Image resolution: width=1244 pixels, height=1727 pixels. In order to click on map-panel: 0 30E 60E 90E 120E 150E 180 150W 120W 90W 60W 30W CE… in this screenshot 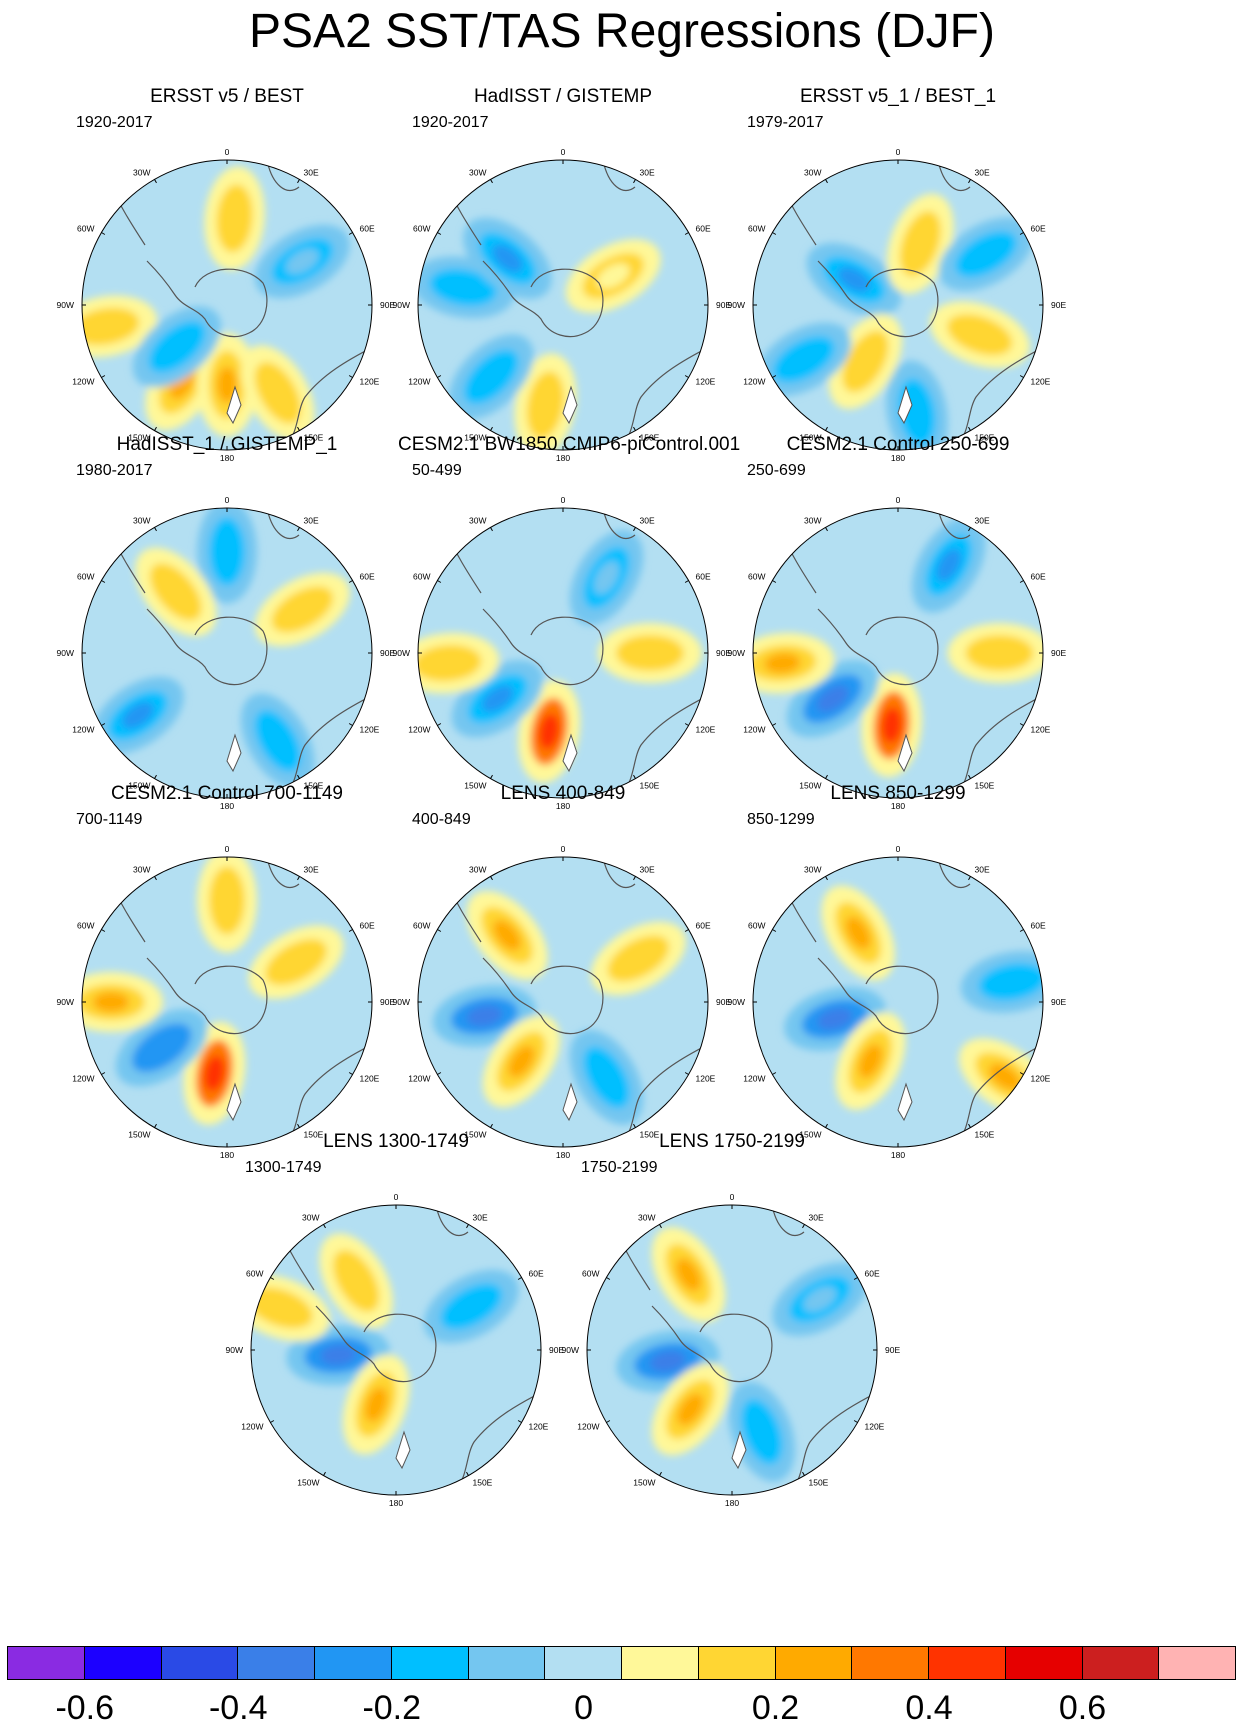, I will do `click(897, 622)`.